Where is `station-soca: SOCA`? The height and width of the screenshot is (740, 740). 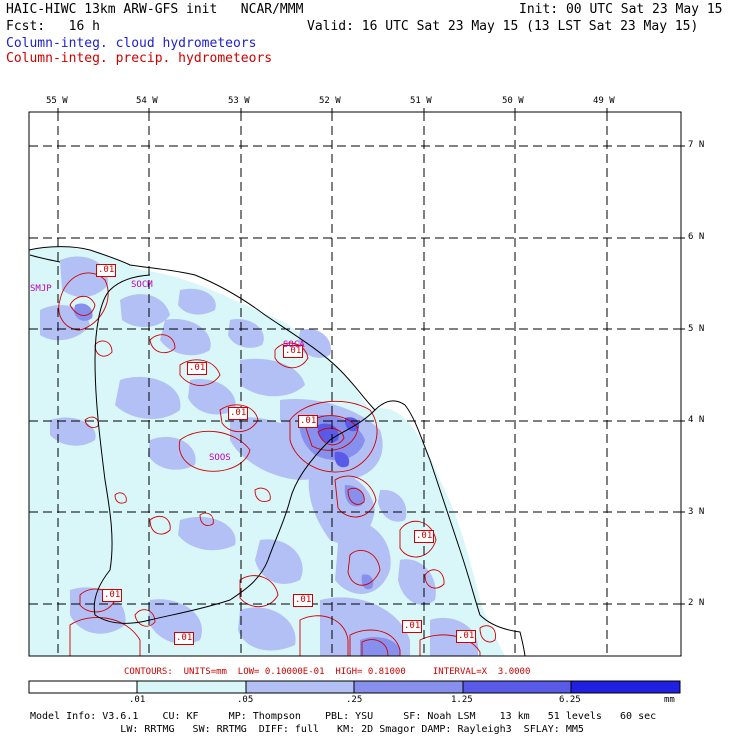 station-soca: SOCA is located at coordinates (294, 345).